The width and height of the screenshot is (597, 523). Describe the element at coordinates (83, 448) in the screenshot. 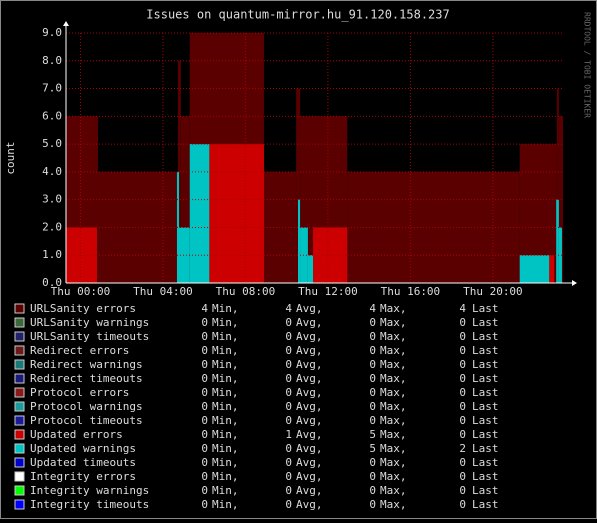

I see `legend-label: Updated warnings` at that location.